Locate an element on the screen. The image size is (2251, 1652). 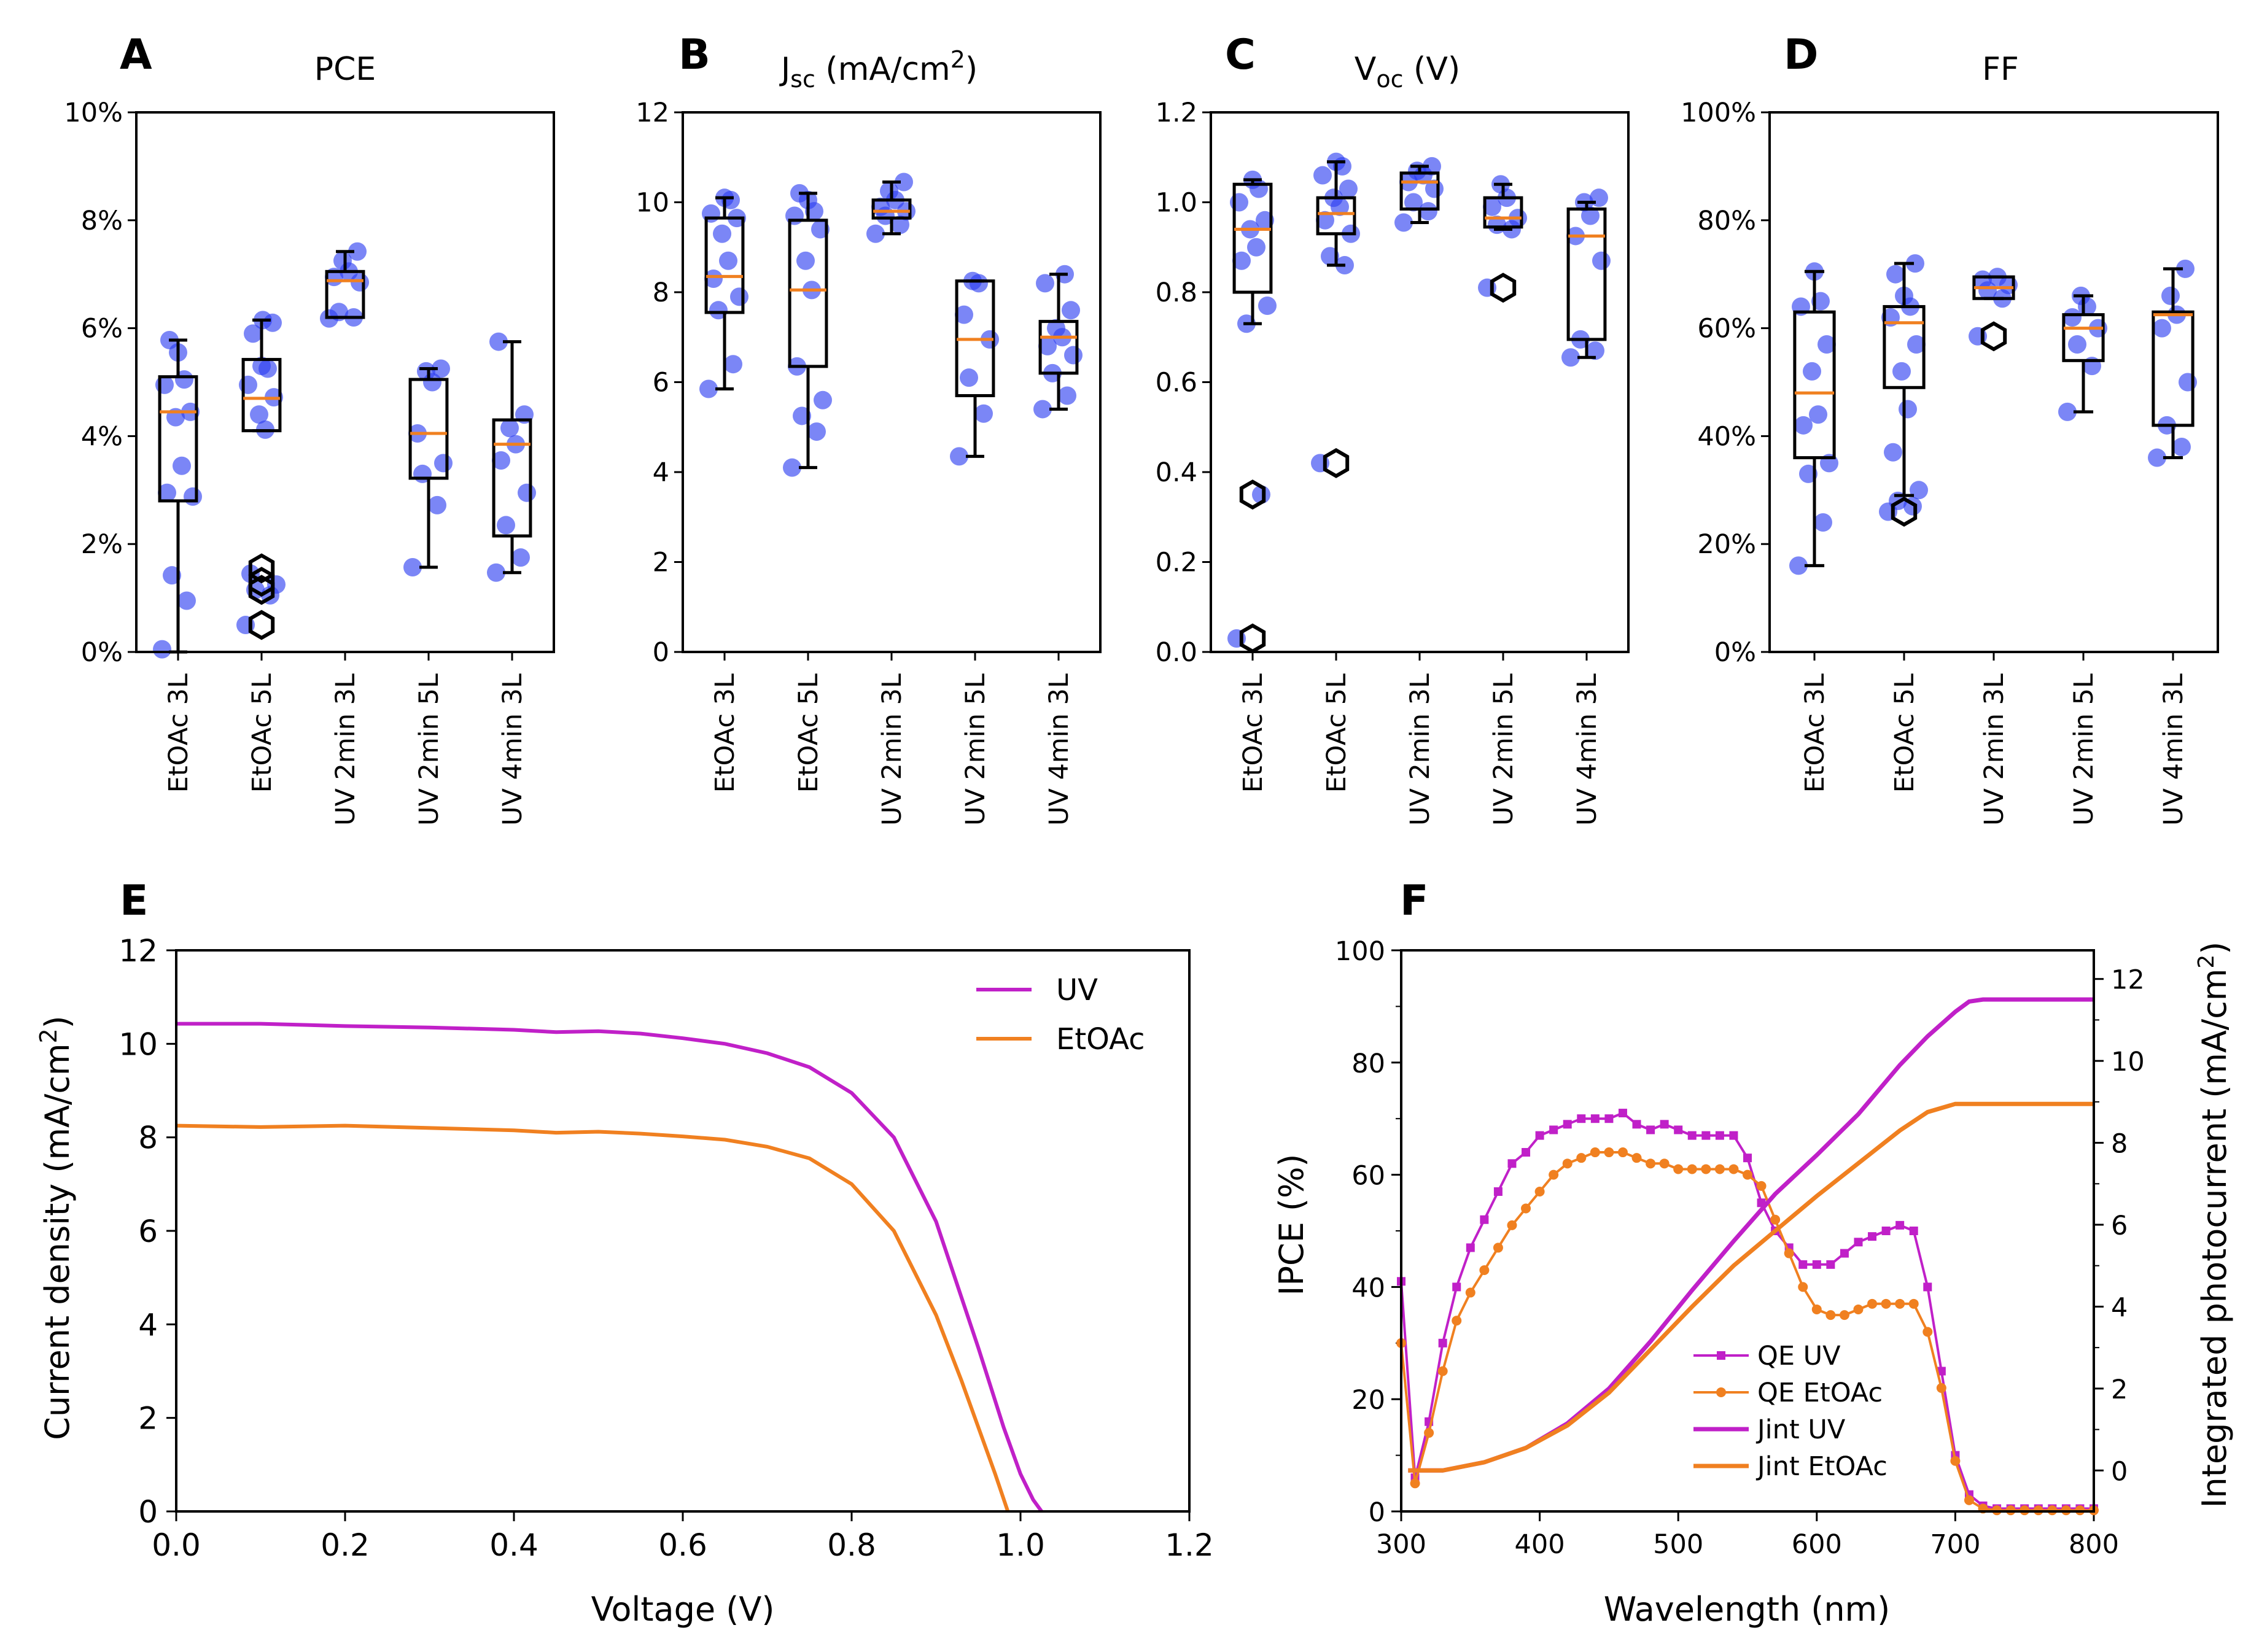
panel-a-letter: A is located at coordinates (136, 55).